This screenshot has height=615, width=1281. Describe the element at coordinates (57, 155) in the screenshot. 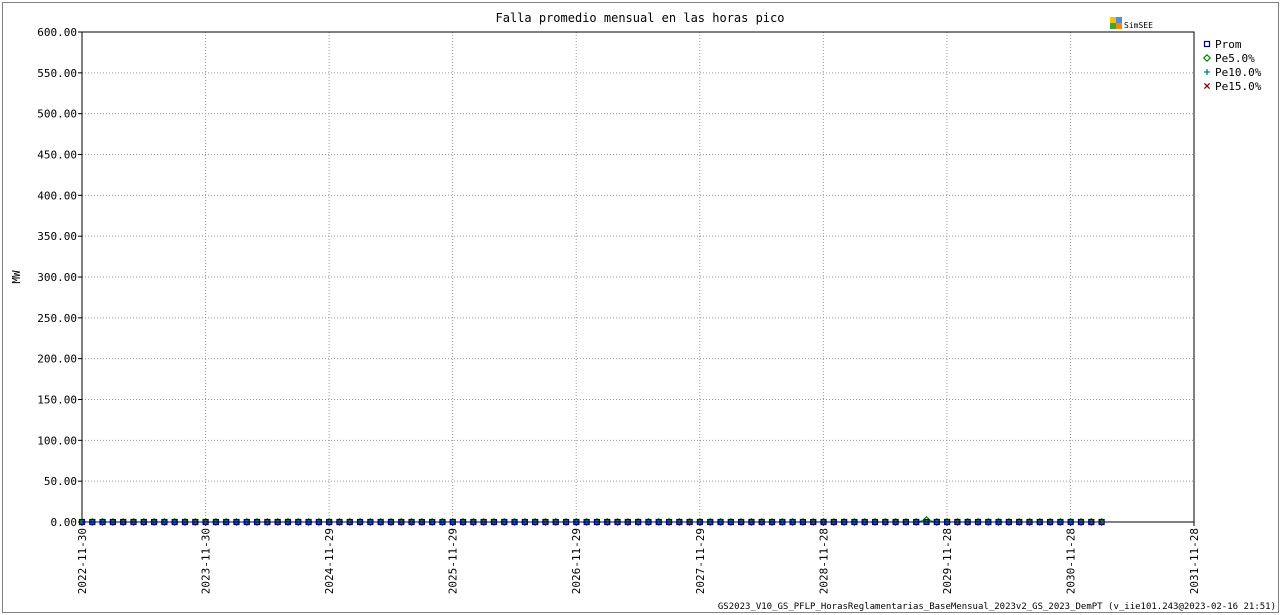

I see `y-tick-label: 450.00` at that location.